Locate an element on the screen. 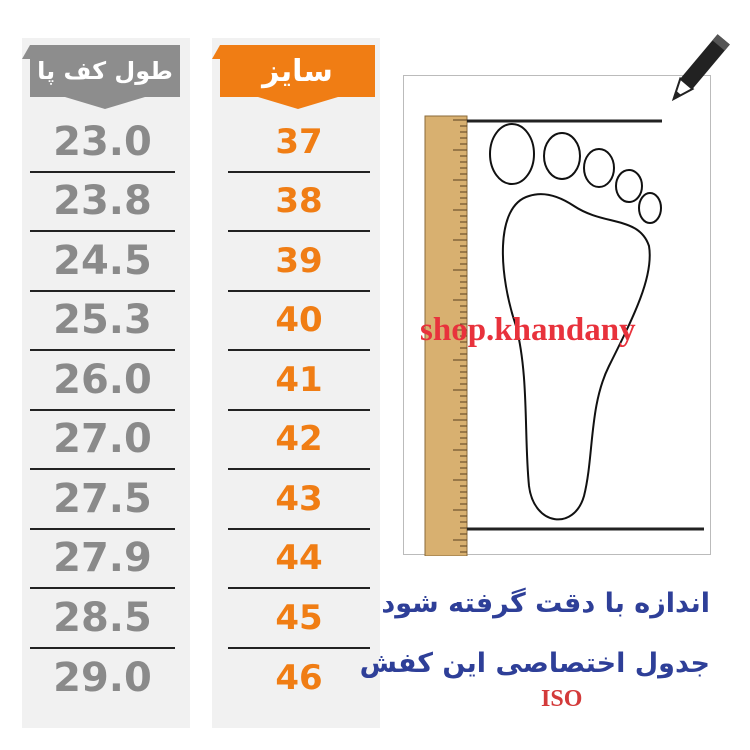 The height and width of the screenshot is (750, 750). note-exclusive-table: جدول اختصاصی این کفش is located at coordinates (534, 663).